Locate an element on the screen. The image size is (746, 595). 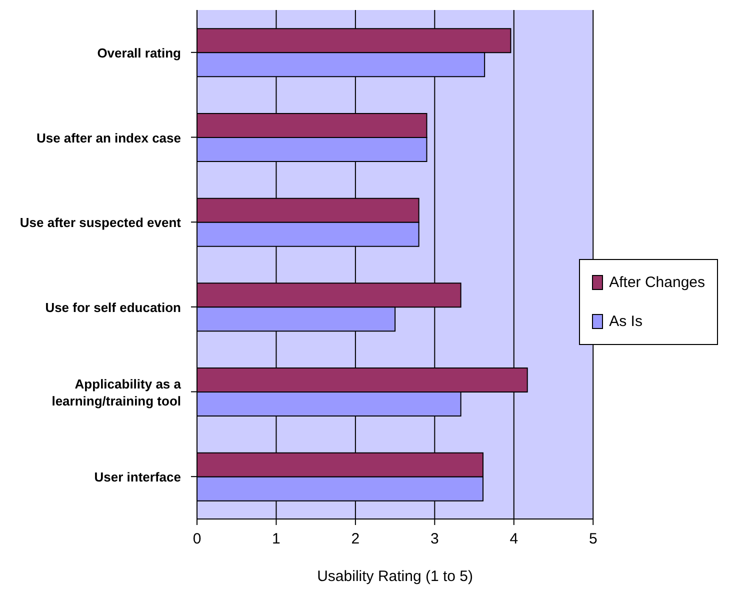
legend-label: After Changes is located at coordinates (657, 282).